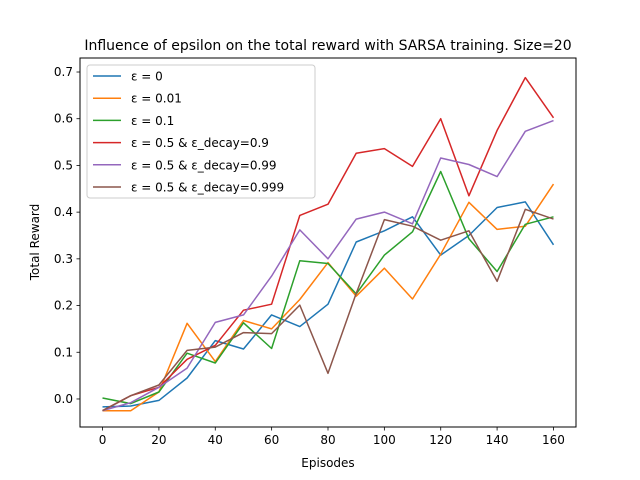  What do you see at coordinates (63, 165) in the screenshot?
I see `y-tick-label: 0.5` at bounding box center [63, 165].